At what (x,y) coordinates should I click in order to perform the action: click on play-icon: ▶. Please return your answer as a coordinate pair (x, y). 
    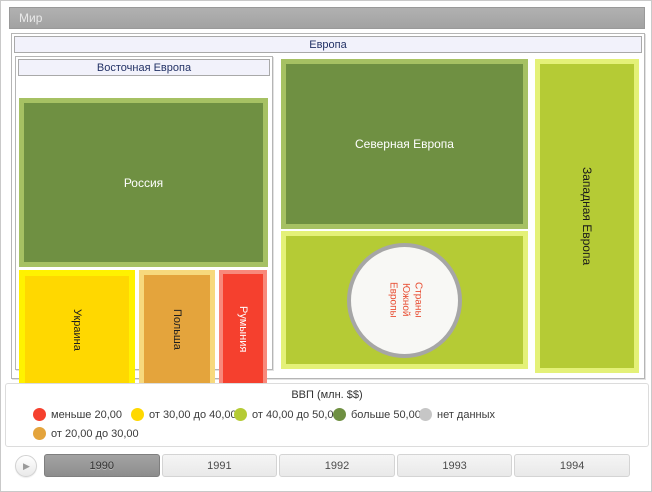
    Looking at the image, I should click on (26, 465).